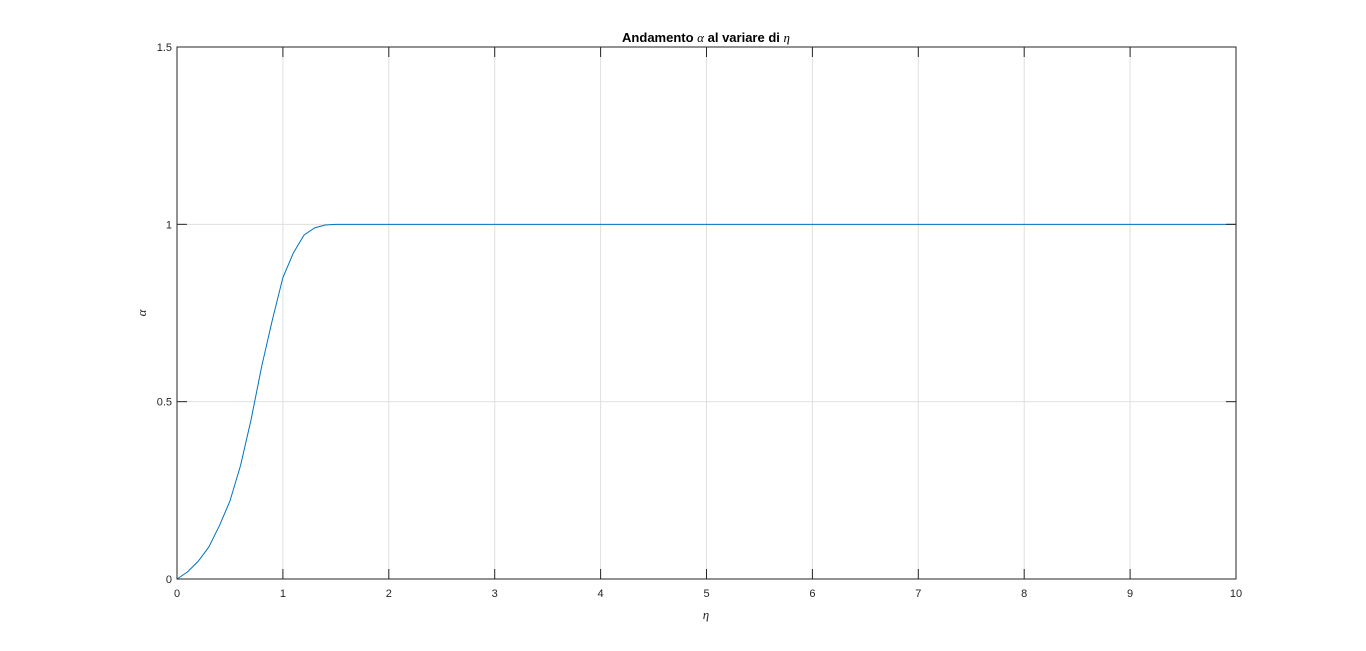 This screenshot has width=1366, height=651. I want to click on x-axis-label: η, so click(706, 614).